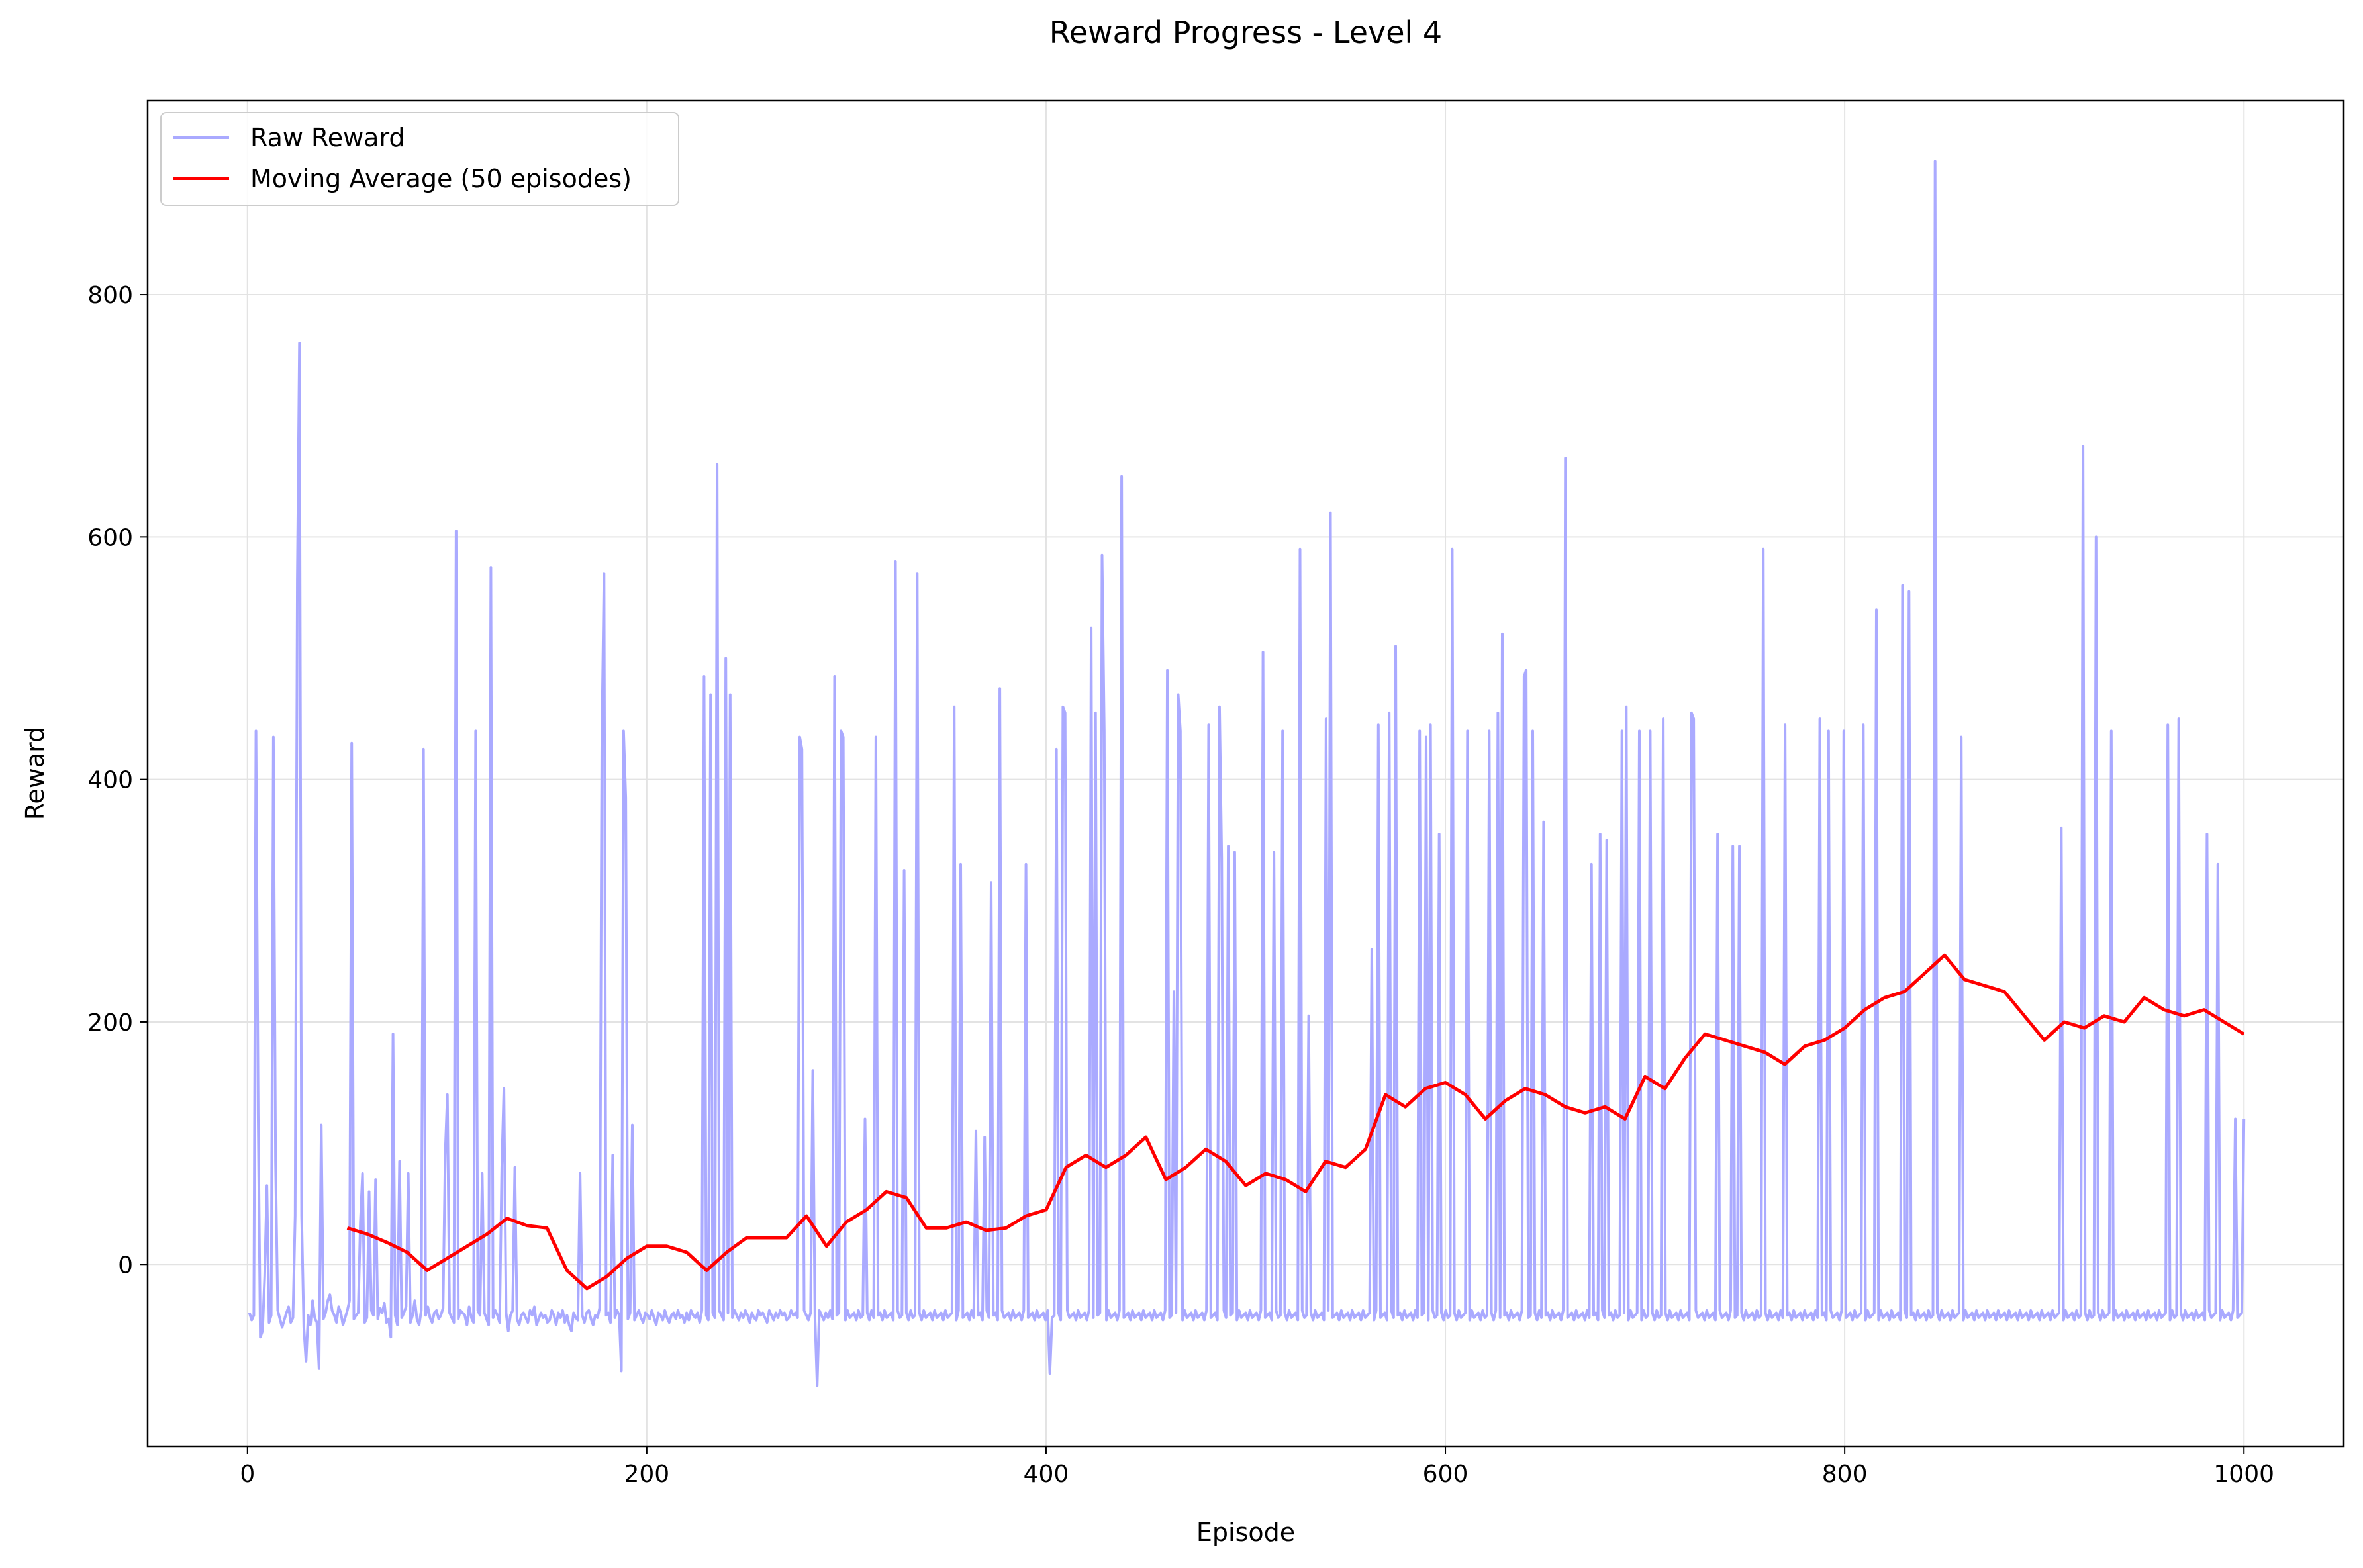 The image size is (2363, 1568). Describe the element at coordinates (1845, 1474) in the screenshot. I see `x-tick-label: 800` at that location.